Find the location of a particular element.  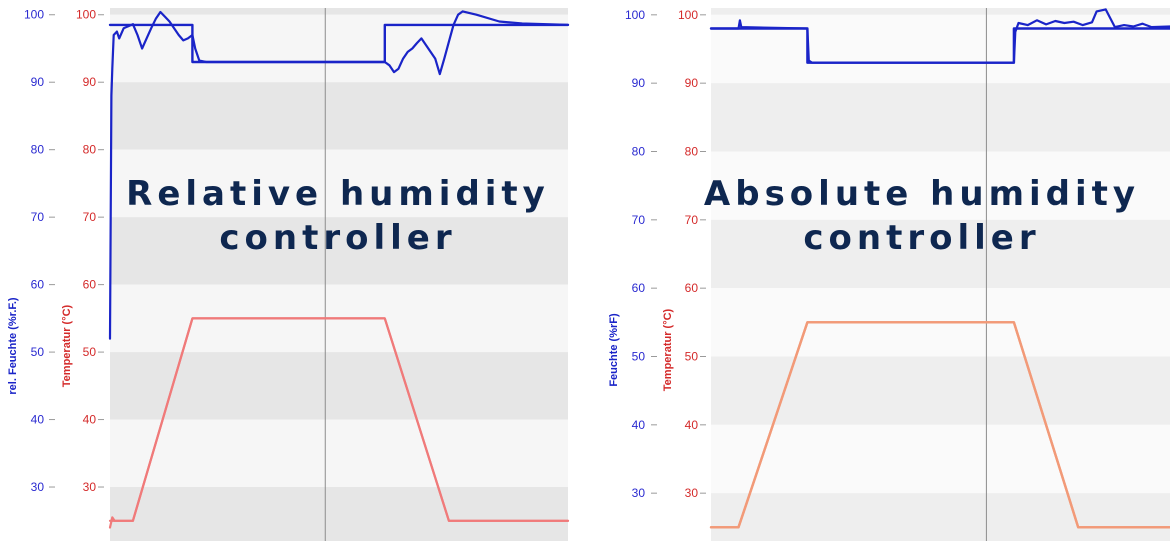

overlay-title-line1: Relative humidity is located at coordinates (338, 194).